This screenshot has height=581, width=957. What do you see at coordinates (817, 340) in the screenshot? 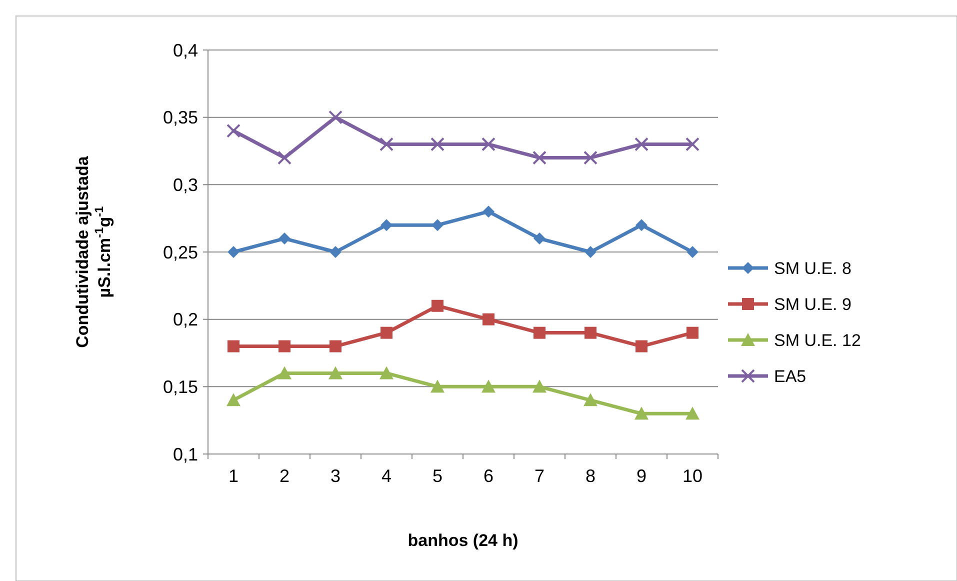
I see `legend-label: SM U.E. 12` at bounding box center [817, 340].